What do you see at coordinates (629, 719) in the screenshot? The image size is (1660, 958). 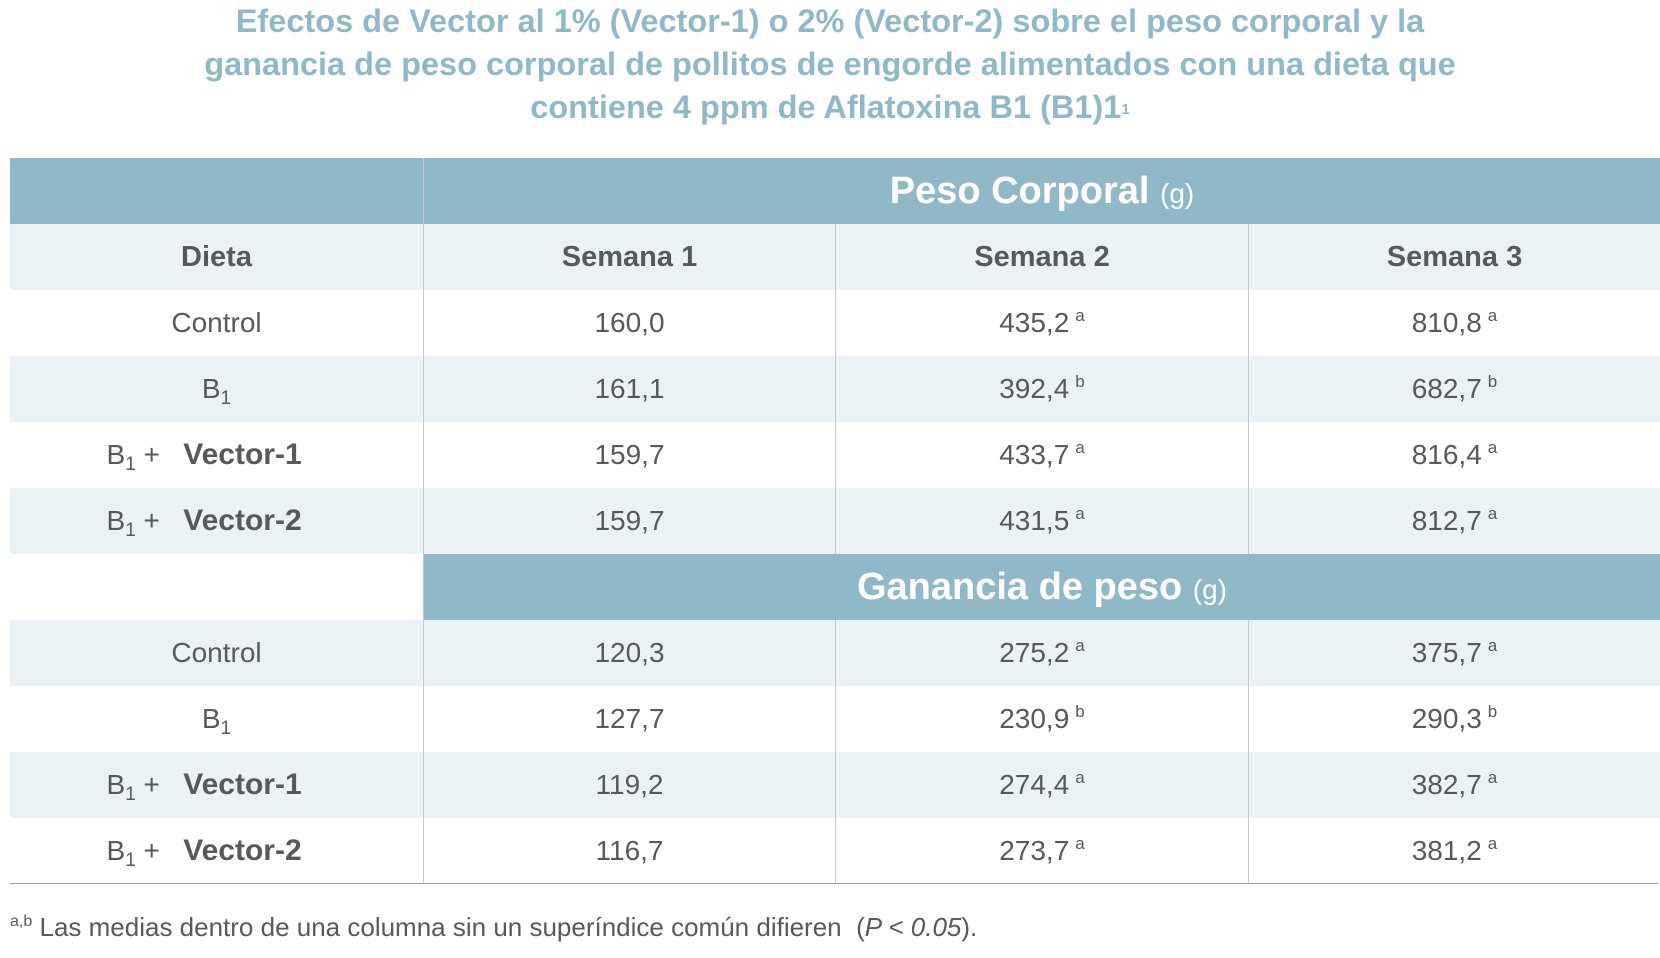 I see `value-cell: 127,7` at bounding box center [629, 719].